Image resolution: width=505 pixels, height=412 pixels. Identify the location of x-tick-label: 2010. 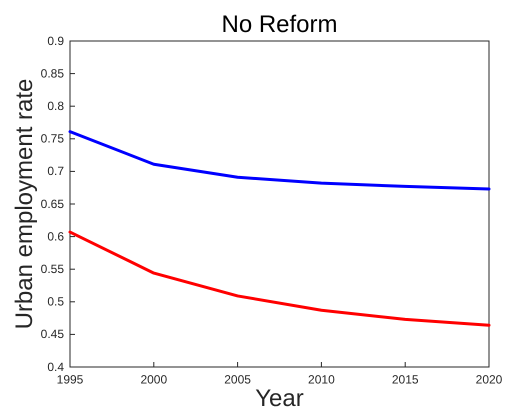
(322, 379).